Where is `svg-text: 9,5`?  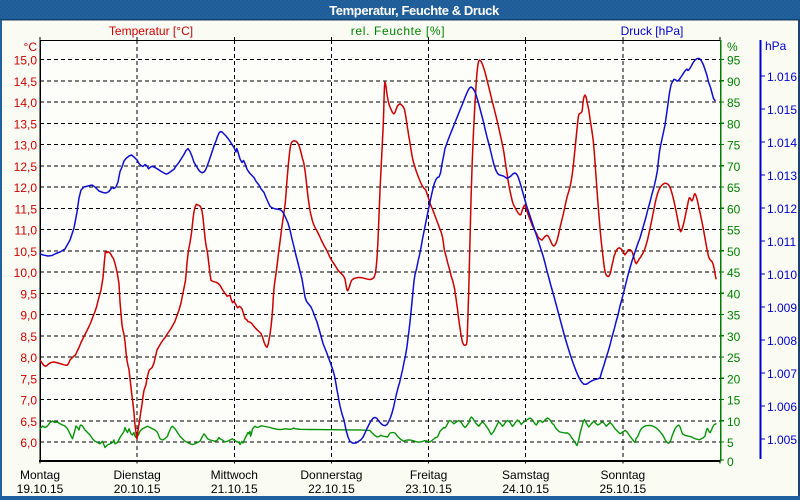
svg-text: 9,5 is located at coordinates (28, 294).